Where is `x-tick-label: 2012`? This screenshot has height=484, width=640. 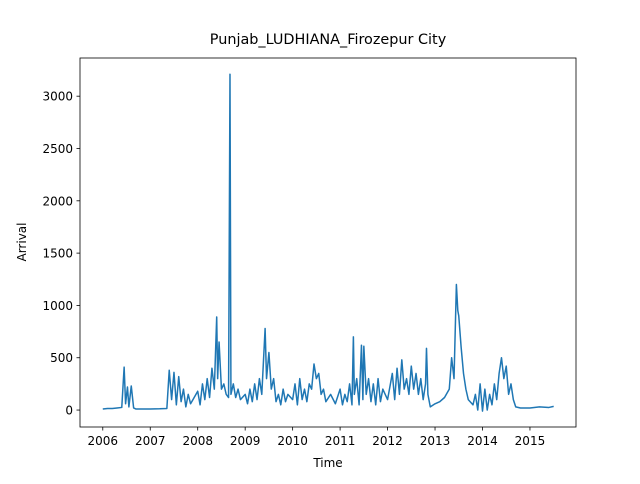
x-tick-label: 2012 is located at coordinates (387, 441).